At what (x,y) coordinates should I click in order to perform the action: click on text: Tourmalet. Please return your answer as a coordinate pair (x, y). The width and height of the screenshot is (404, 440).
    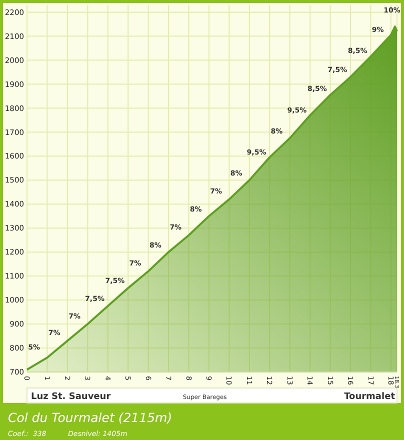
    Looking at the image, I should click on (370, 397).